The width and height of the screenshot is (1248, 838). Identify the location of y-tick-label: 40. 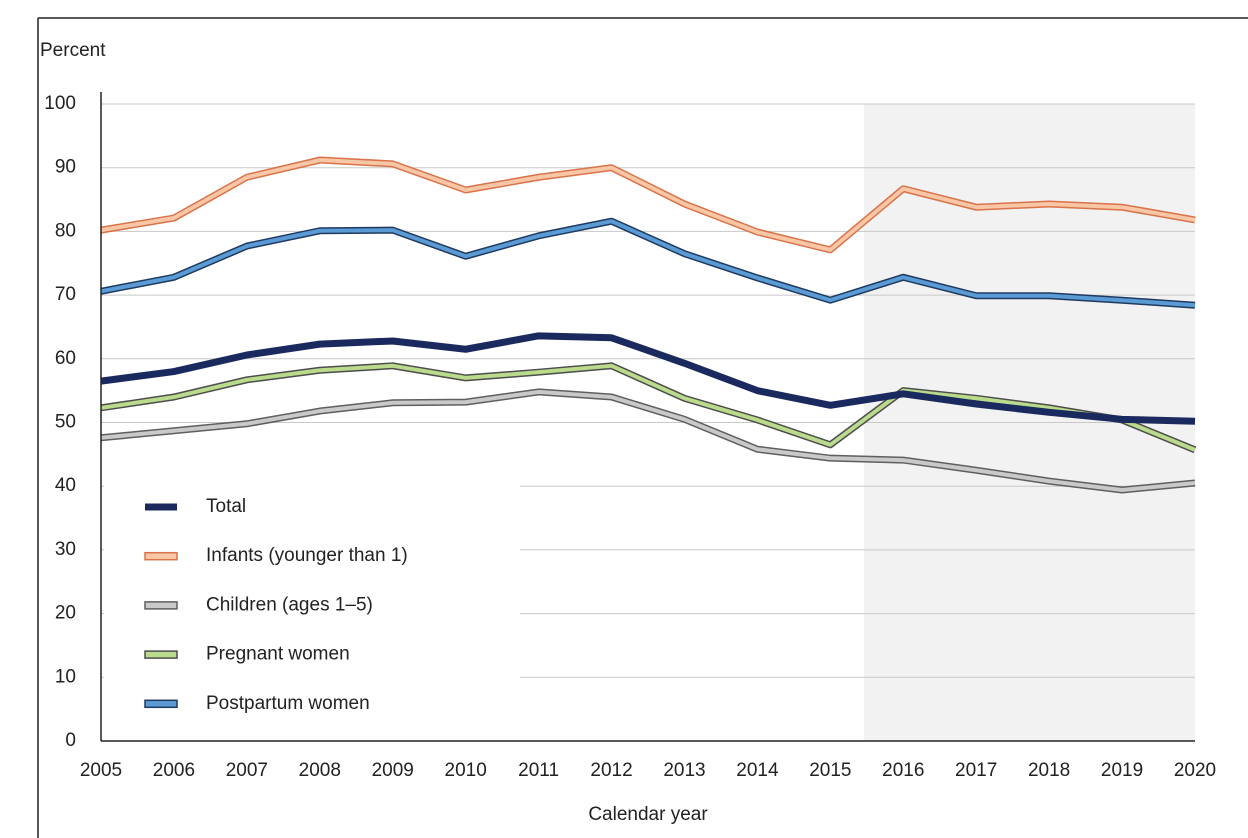
(65, 485).